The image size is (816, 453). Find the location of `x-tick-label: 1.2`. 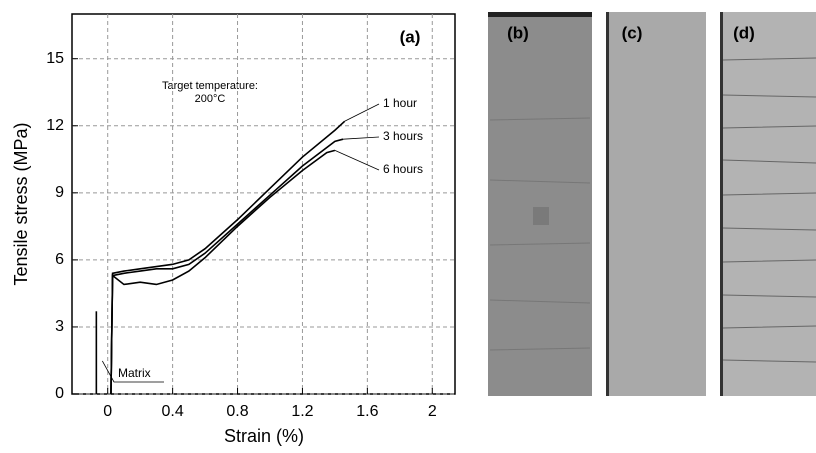

x-tick-label: 1.2 is located at coordinates (302, 411).